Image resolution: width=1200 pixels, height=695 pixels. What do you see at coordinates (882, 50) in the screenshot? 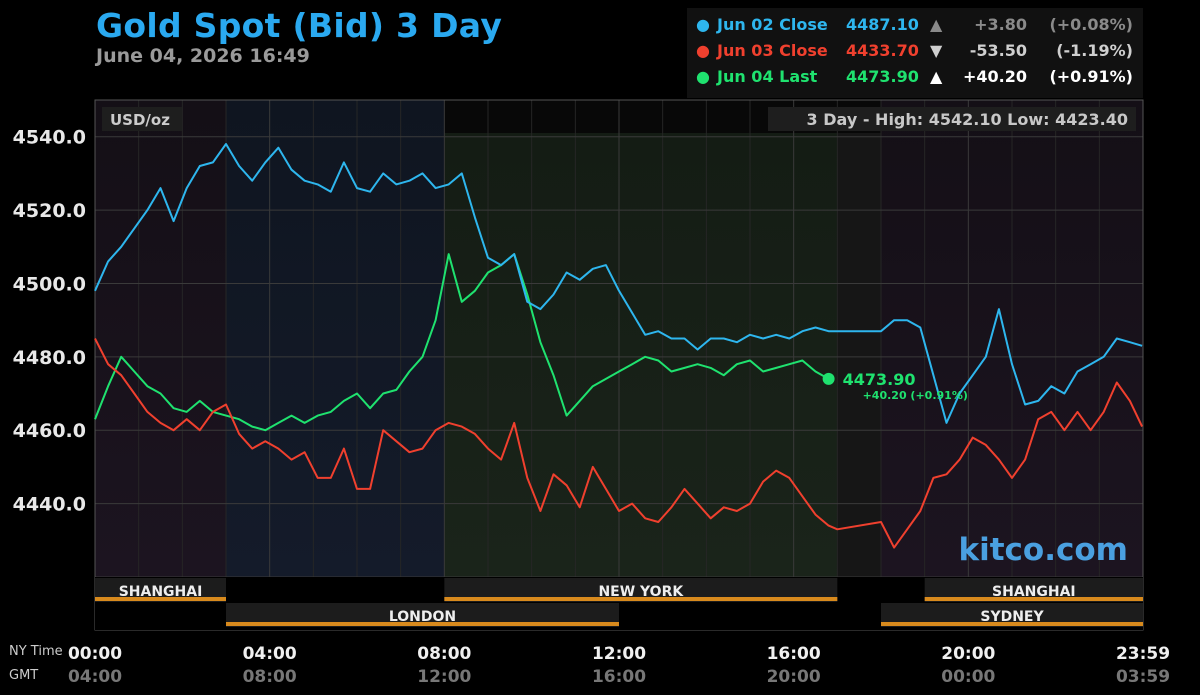
I see `legend-close-value: 4433.70` at bounding box center [882, 50].